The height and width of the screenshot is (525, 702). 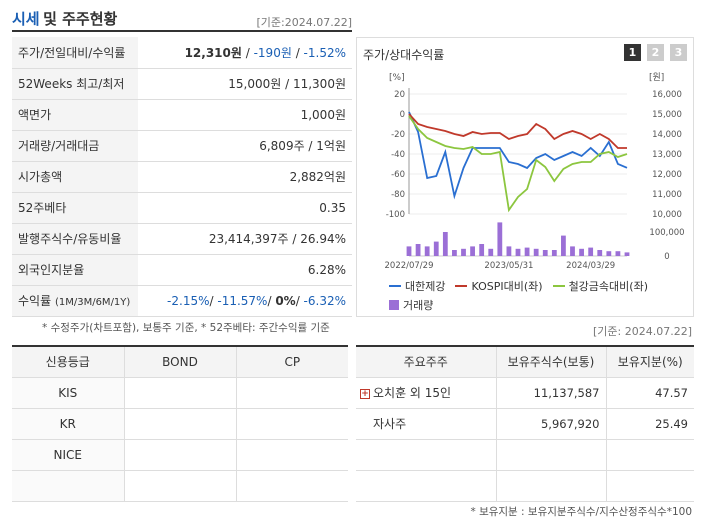 I want to click on left-tick-label: 20, so click(x=399, y=95).